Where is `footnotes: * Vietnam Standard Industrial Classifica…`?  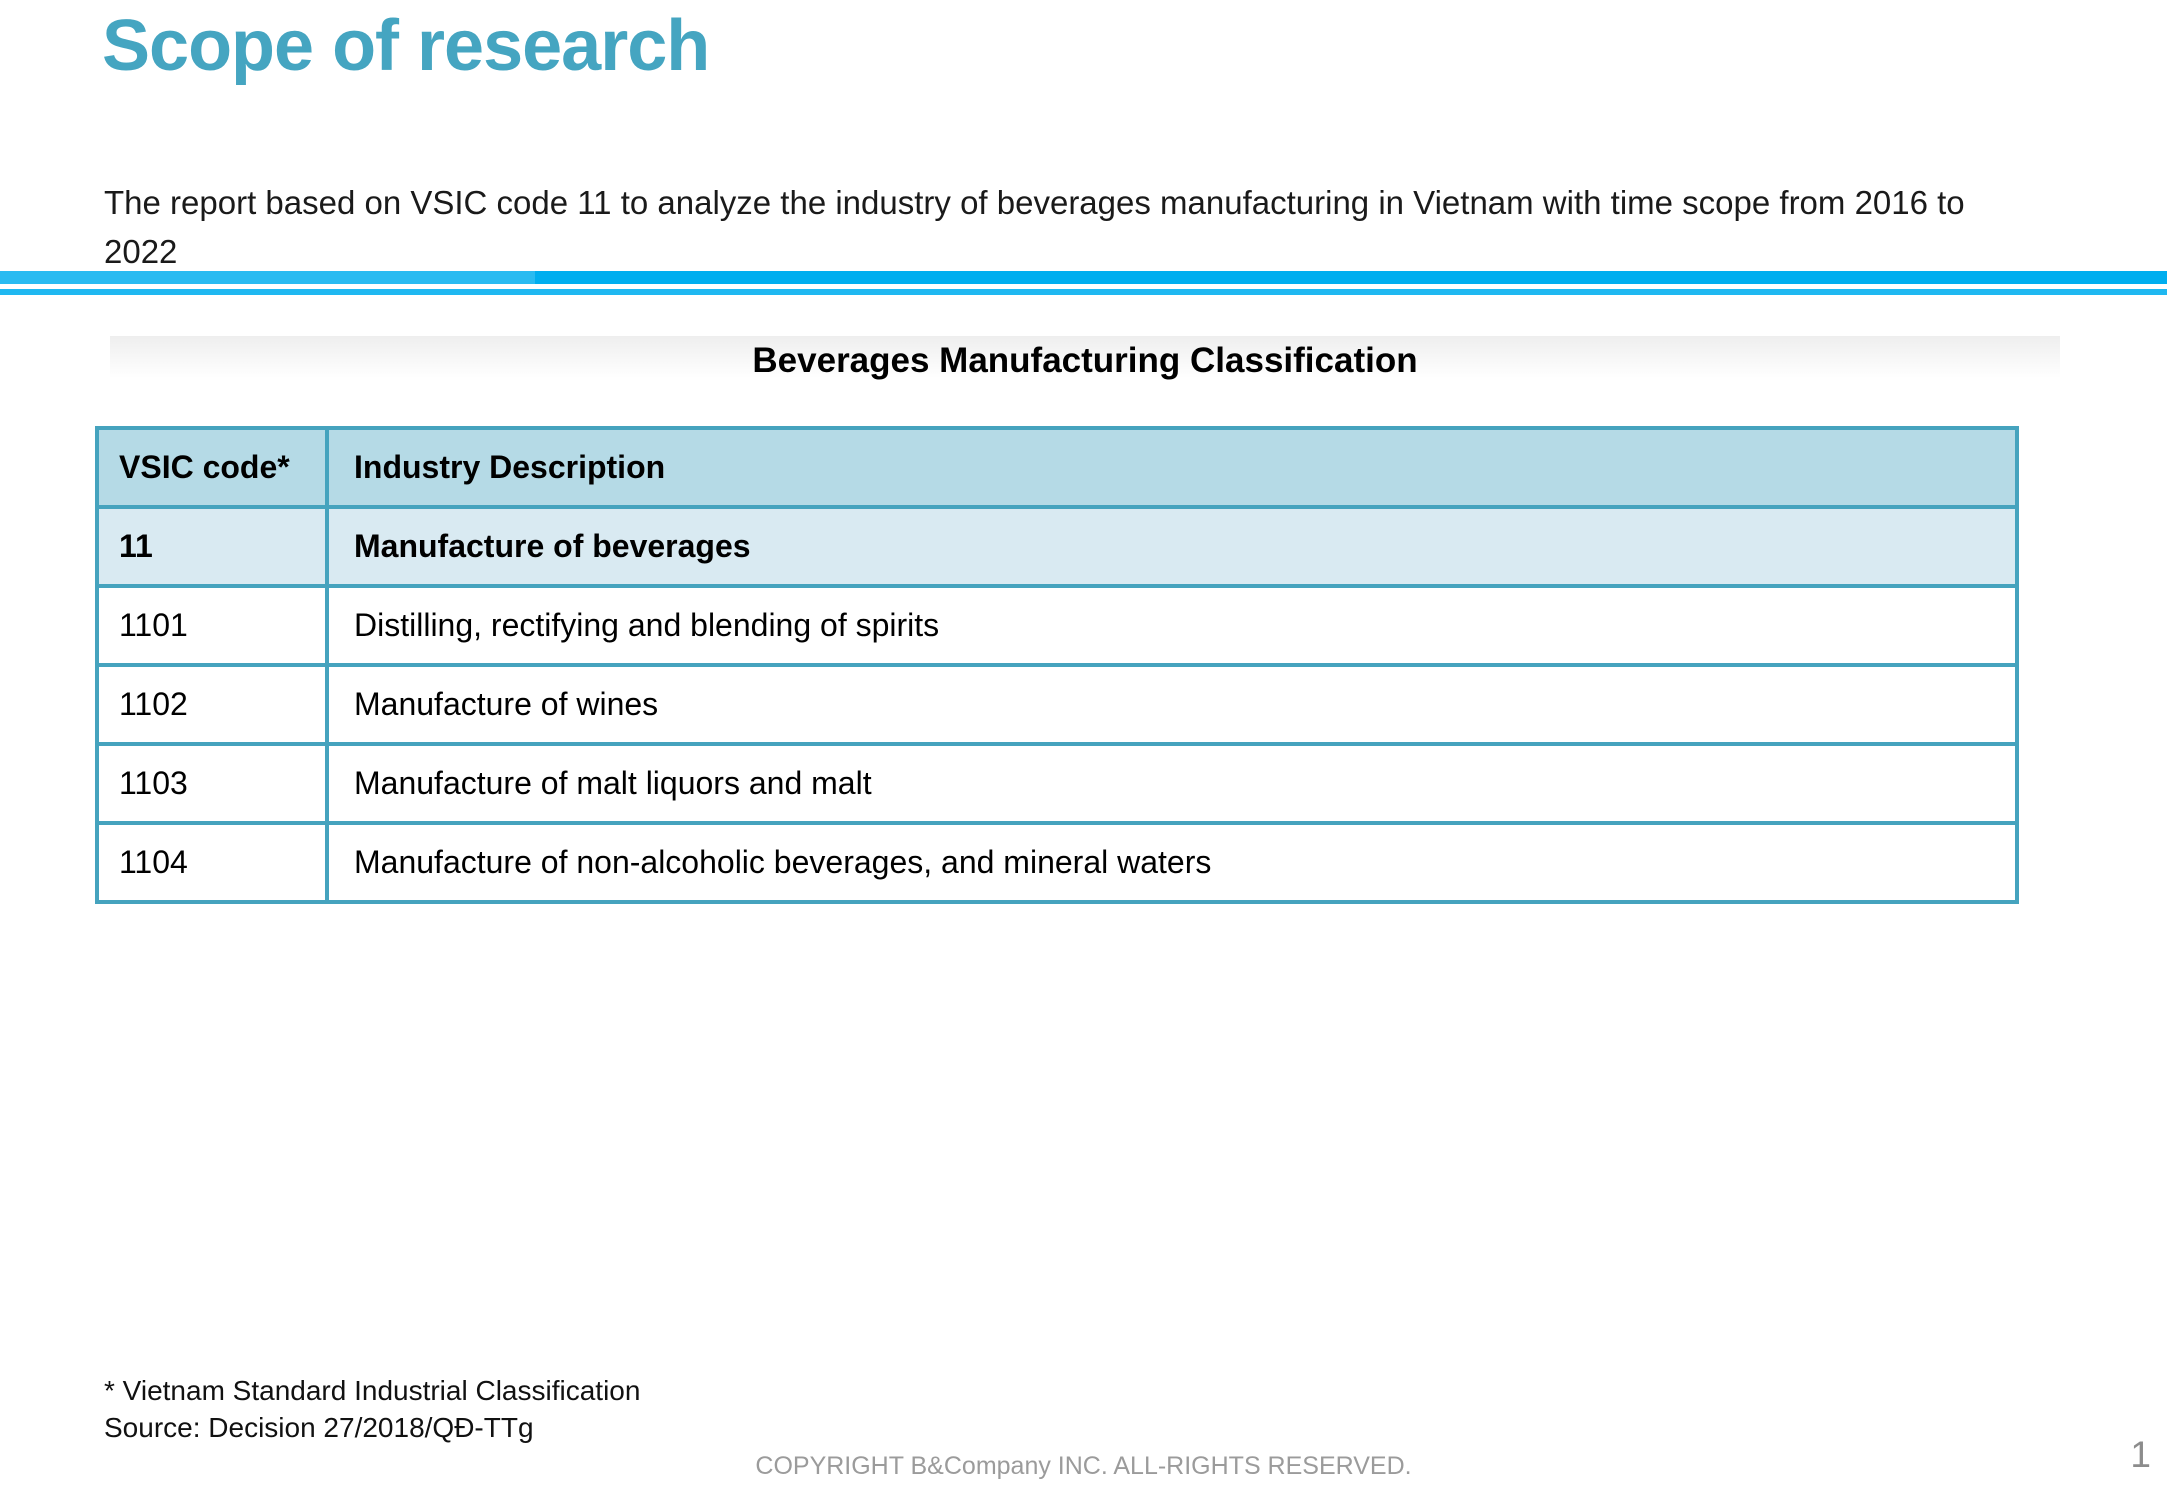
footnotes: * Vietnam Standard Industrial Classifica… is located at coordinates (372, 1409).